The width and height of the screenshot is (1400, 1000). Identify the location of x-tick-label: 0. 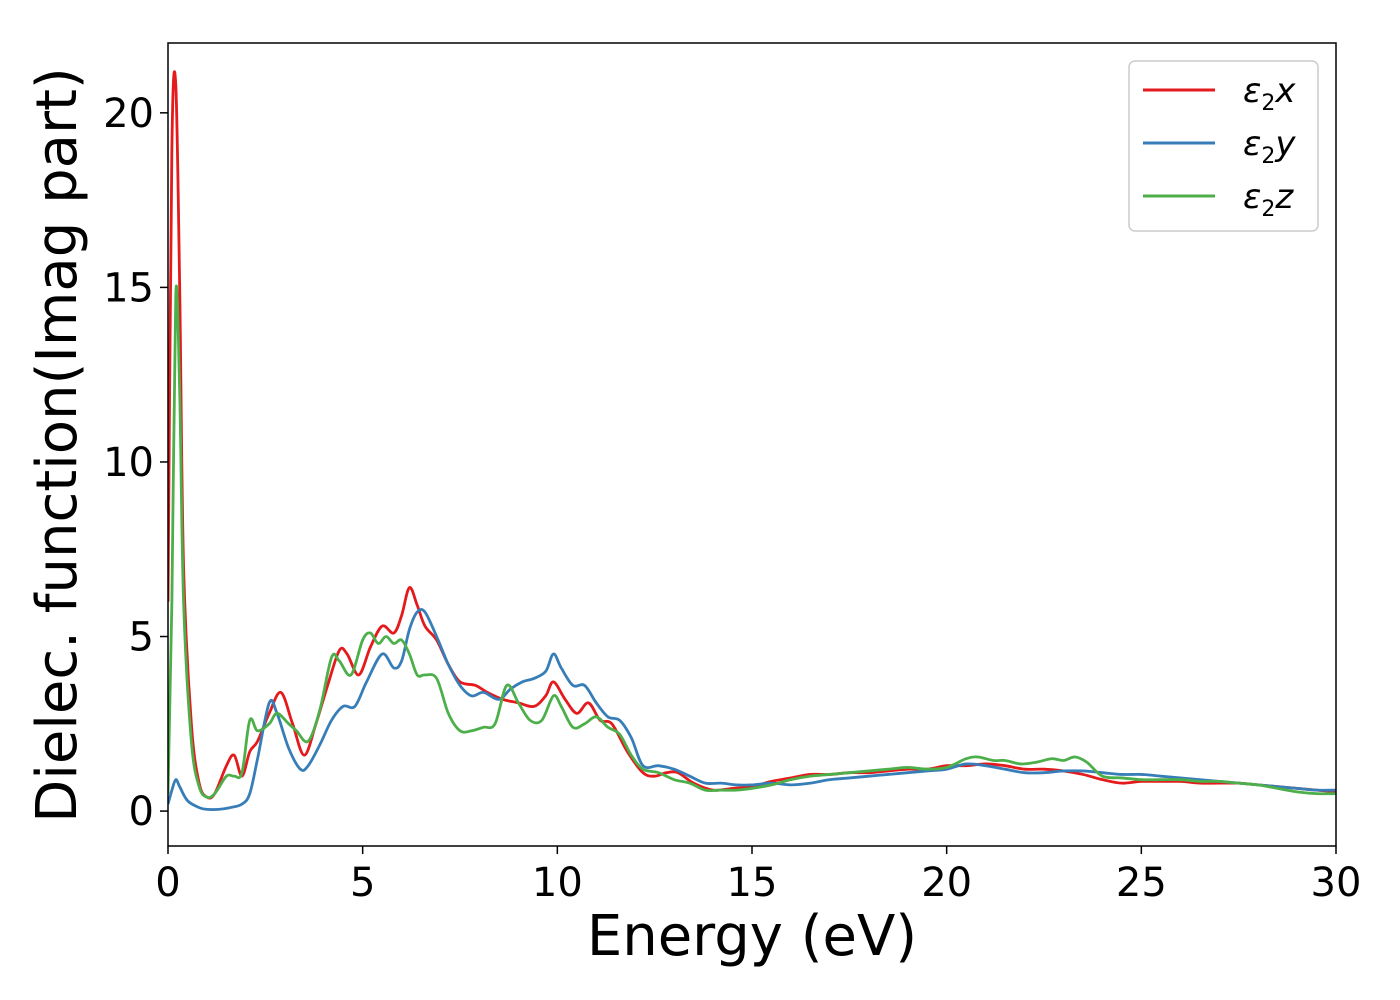
(167, 883).